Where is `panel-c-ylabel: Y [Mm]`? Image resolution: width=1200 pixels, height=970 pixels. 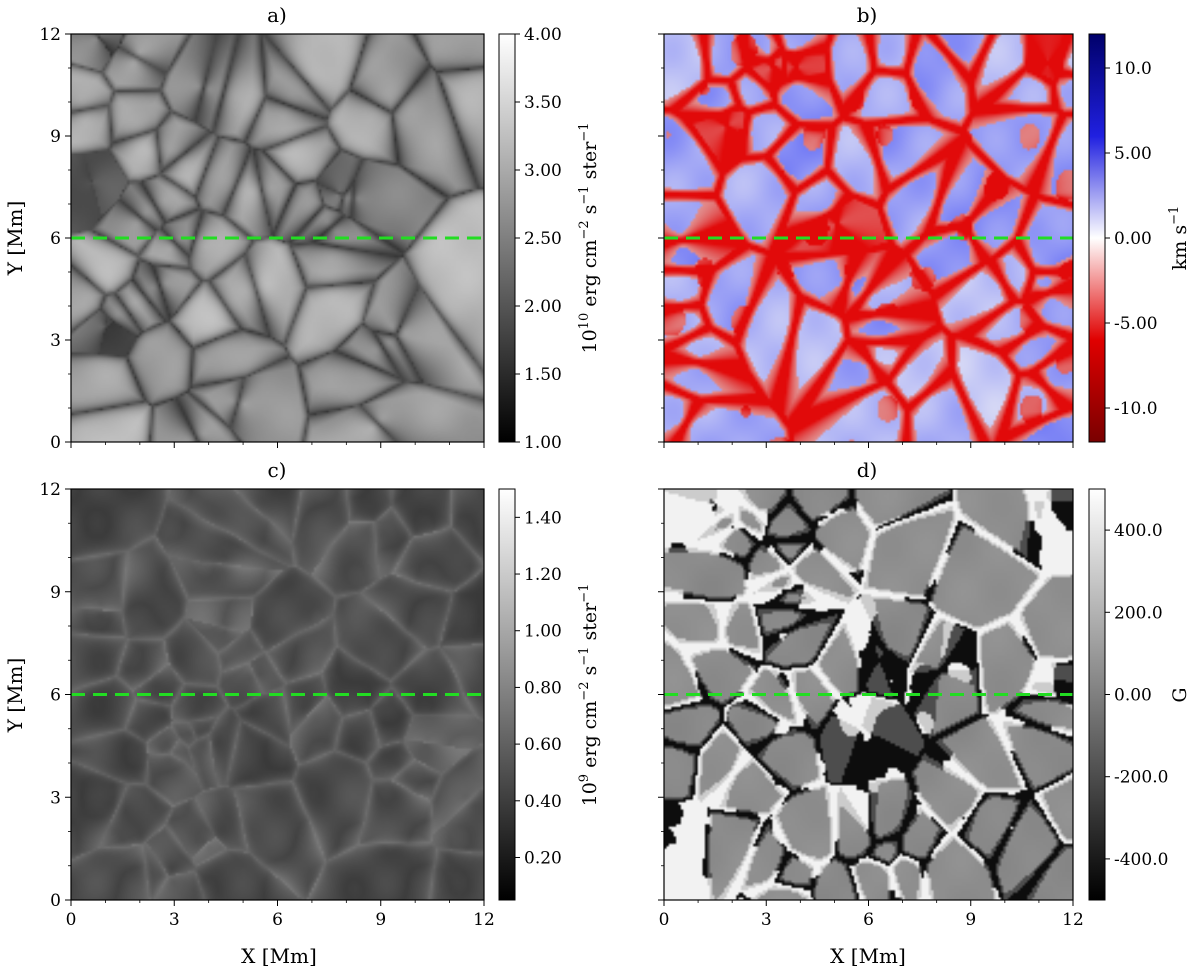
panel-c-ylabel: Y [Mm] is located at coordinates (15, 696).